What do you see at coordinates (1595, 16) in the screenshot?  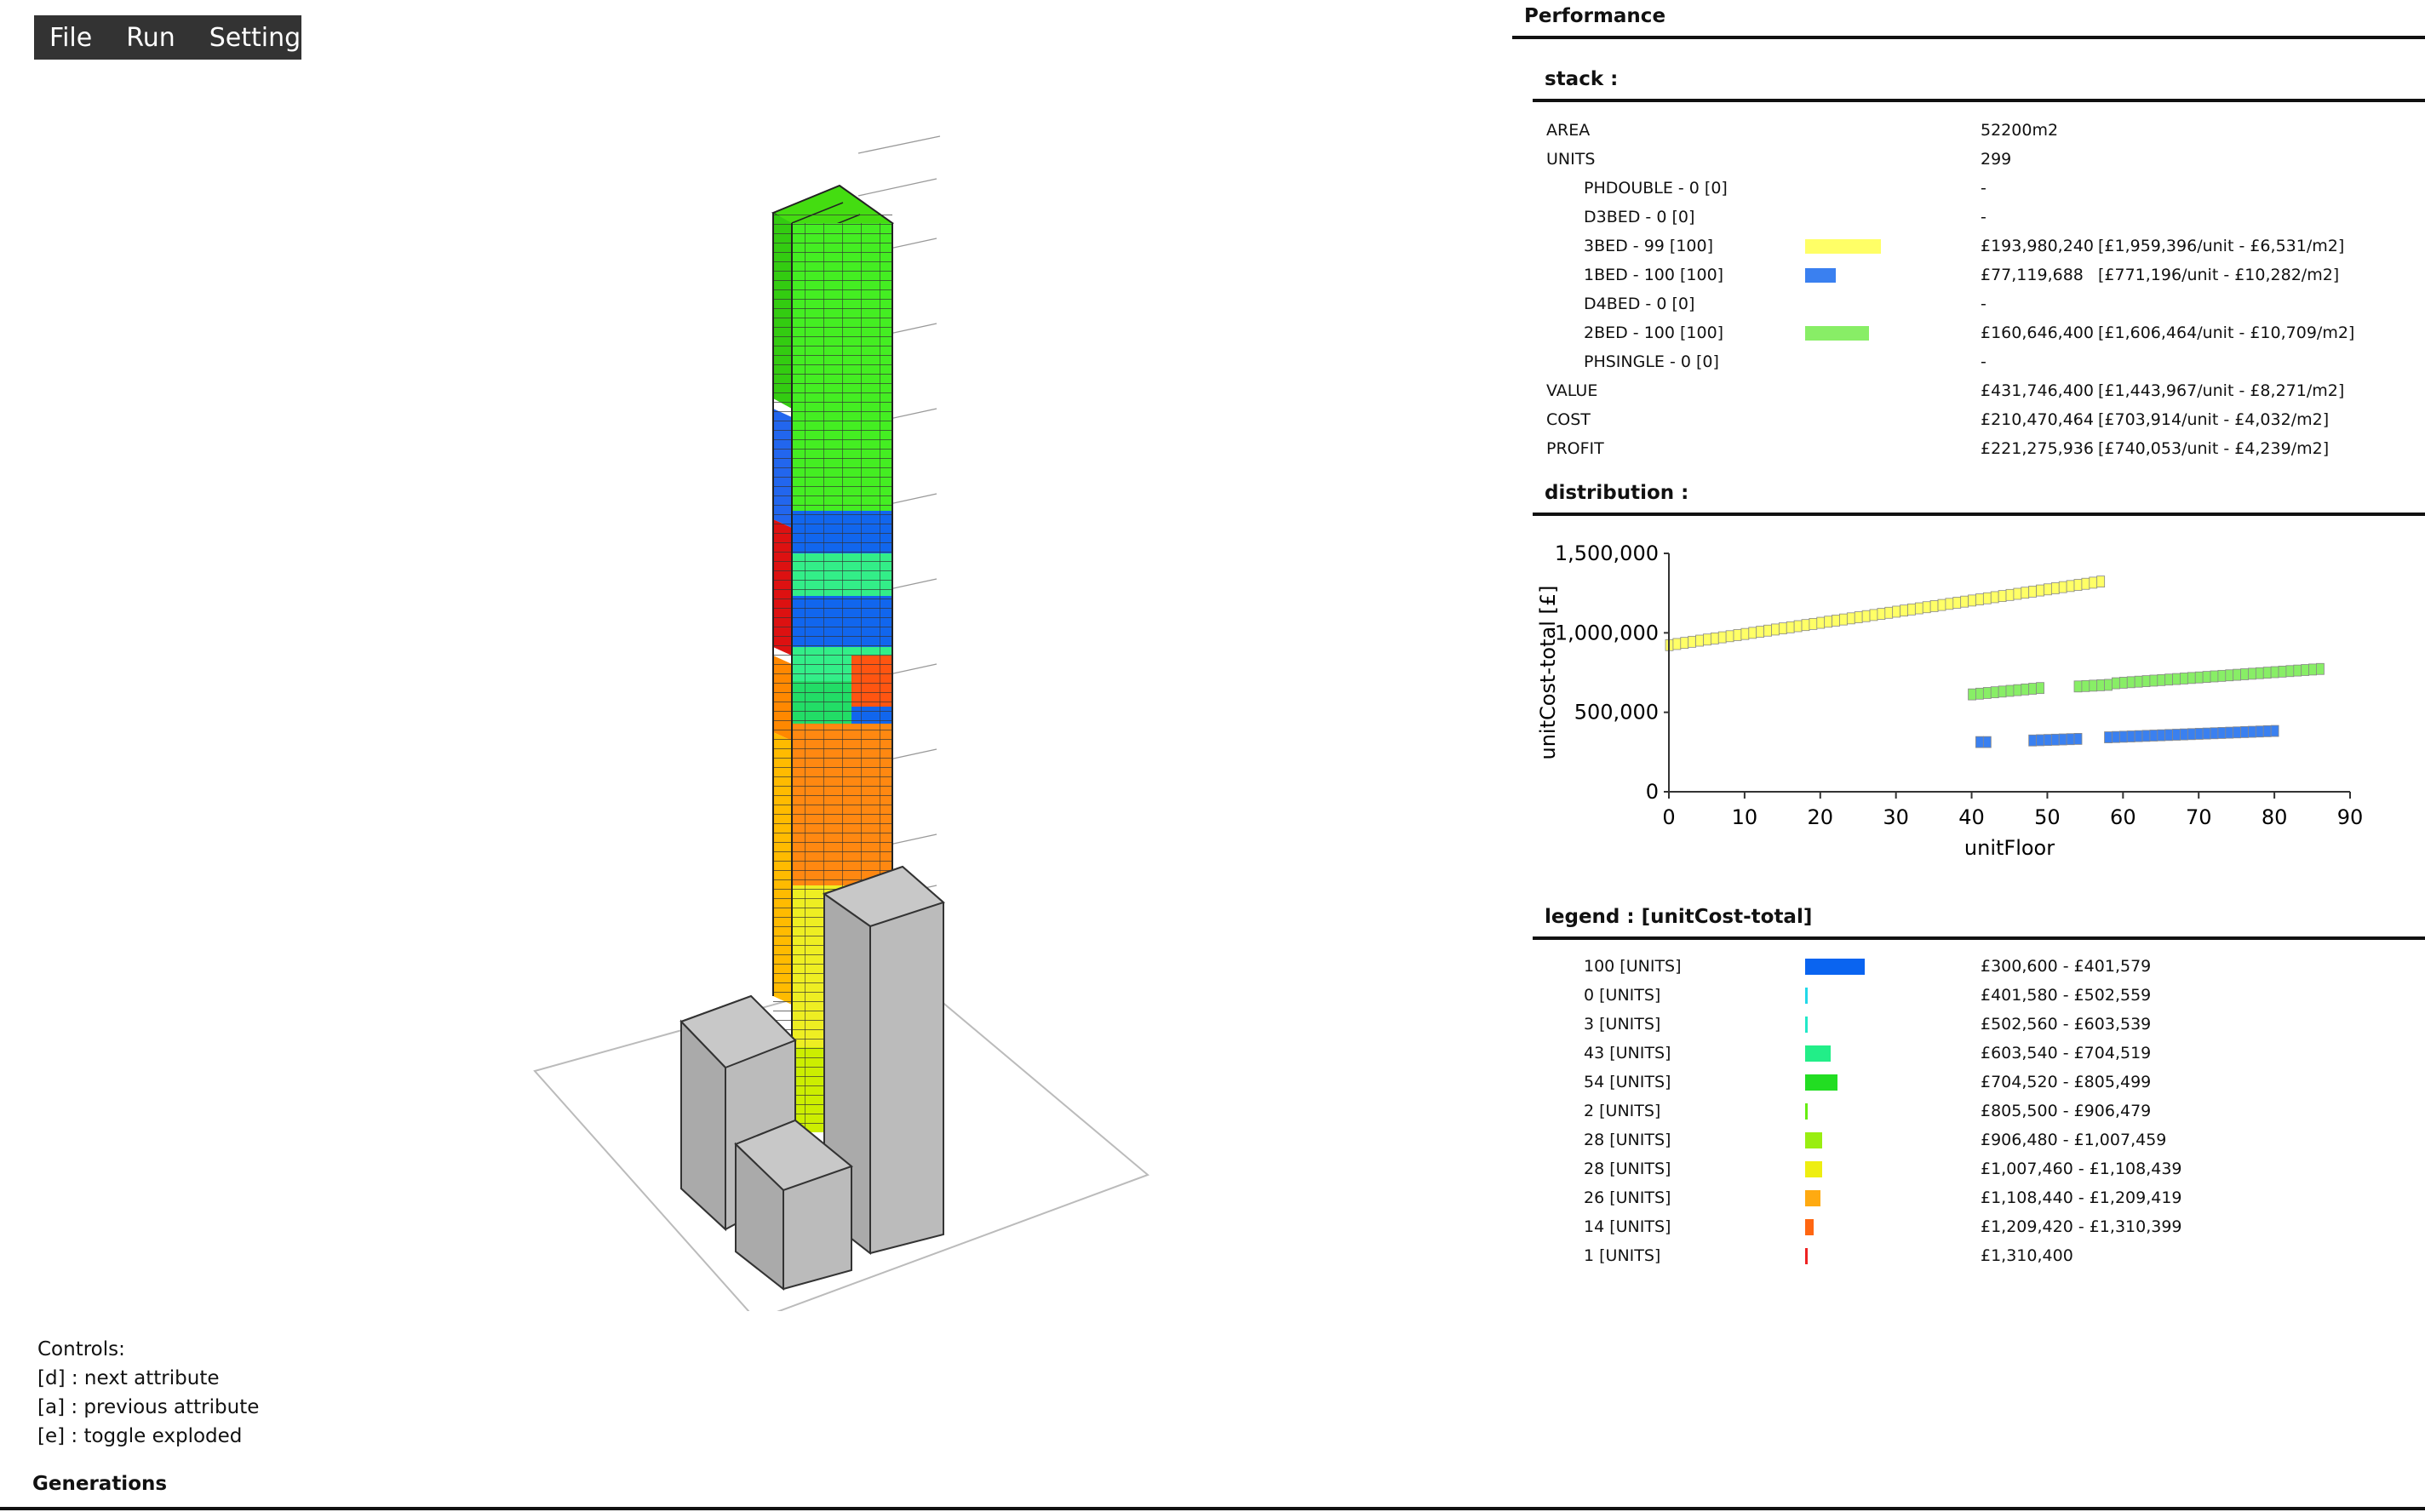 I see `performance-title: Performance` at bounding box center [1595, 16].